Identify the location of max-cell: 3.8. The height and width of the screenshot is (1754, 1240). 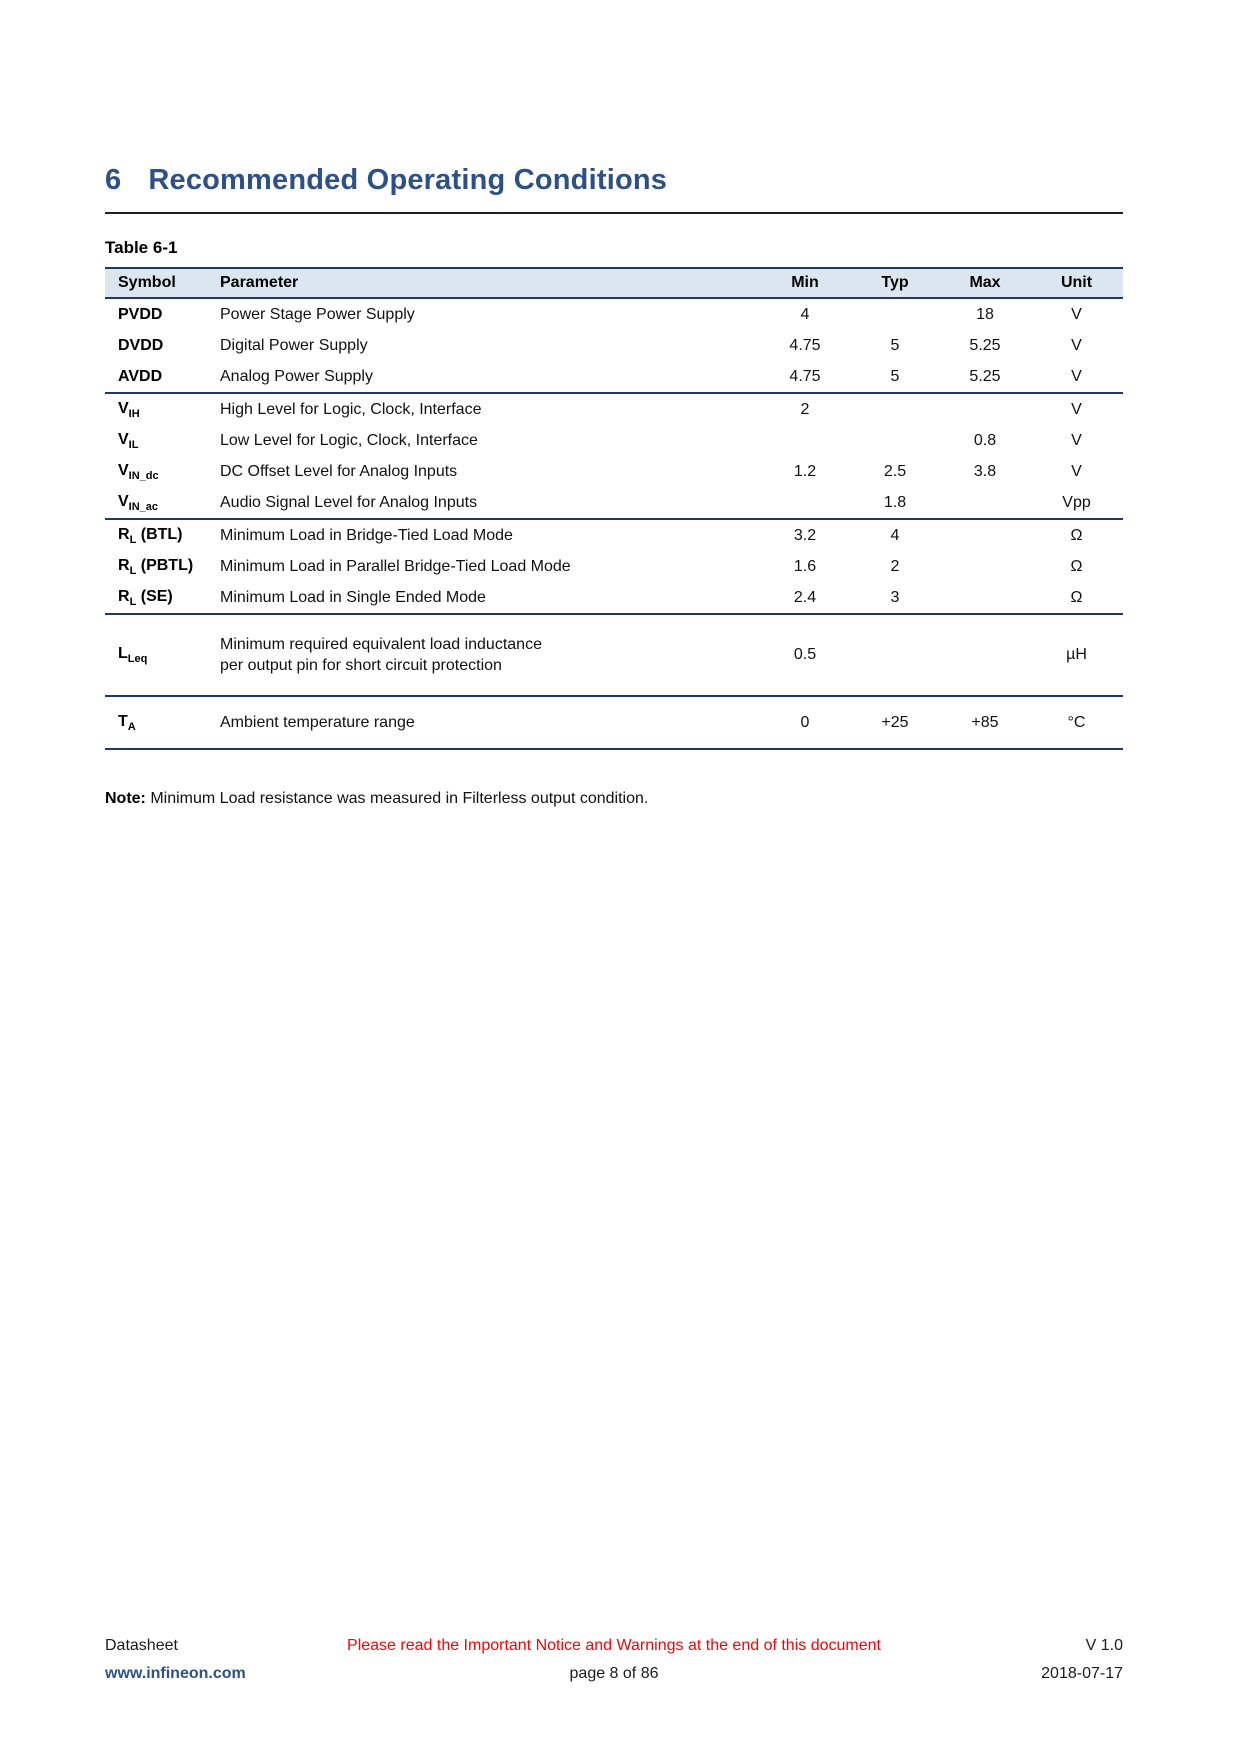
(985, 471).